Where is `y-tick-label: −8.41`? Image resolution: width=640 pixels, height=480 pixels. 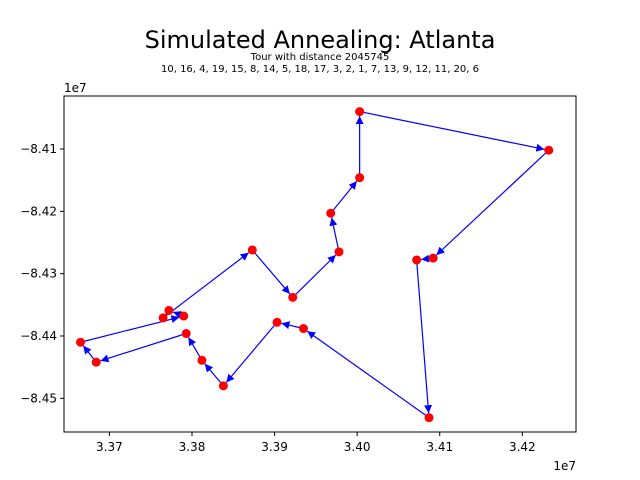
y-tick-label: −8.41 is located at coordinates (38, 149).